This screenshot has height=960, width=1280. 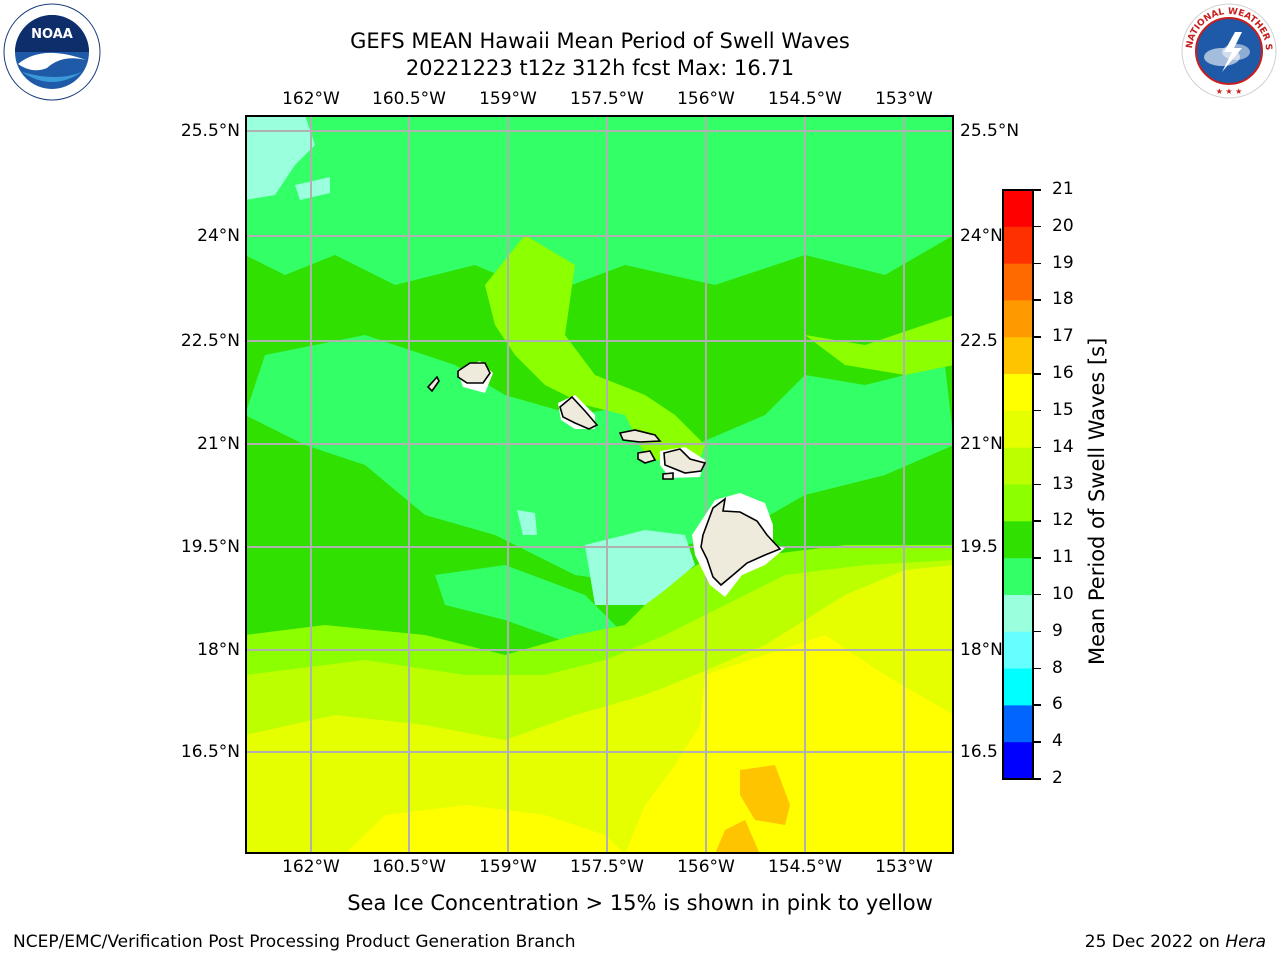 I want to click on colorbar-tick-label: 11, so click(x=1063, y=557).